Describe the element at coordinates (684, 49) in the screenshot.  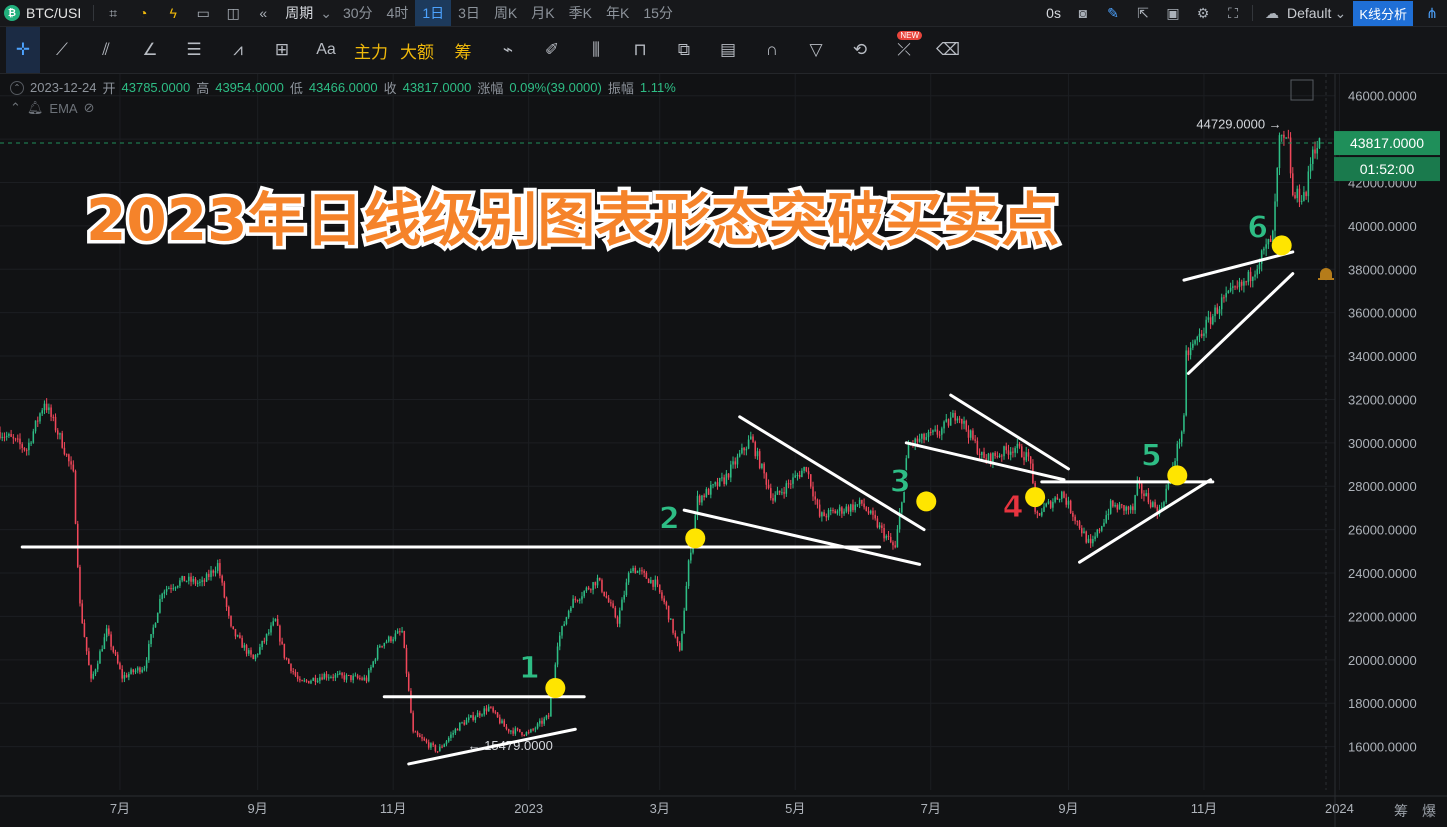
I see `bookmark-icon: ⧉` at that location.